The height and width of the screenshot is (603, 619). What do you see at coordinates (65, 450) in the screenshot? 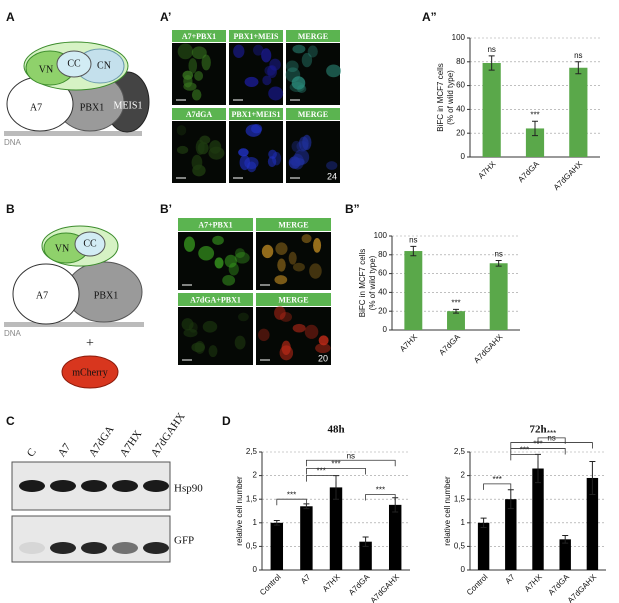
I see `lane-label: A7` at bounding box center [65, 450].